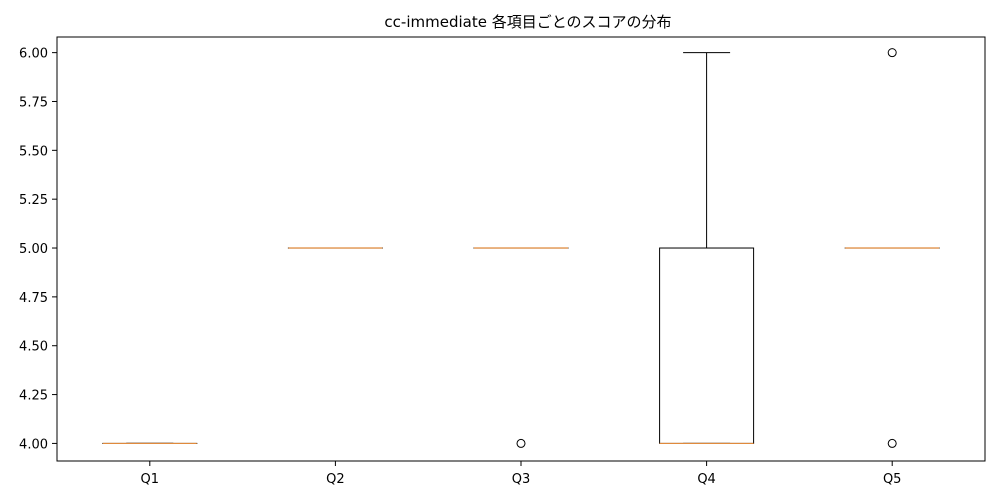  I want to click on y-tick-label: 4.75, so click(33, 298).